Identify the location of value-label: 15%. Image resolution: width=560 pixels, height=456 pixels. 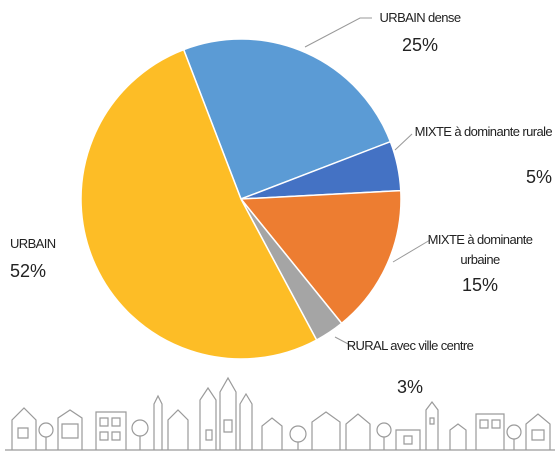
(480, 285).